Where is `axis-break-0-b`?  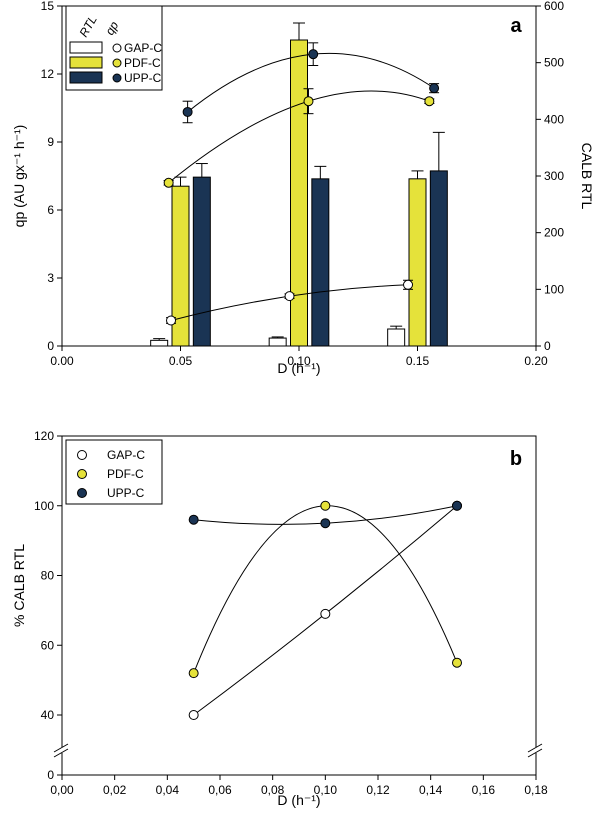
axis-break-0-b is located at coordinates (61, 753).